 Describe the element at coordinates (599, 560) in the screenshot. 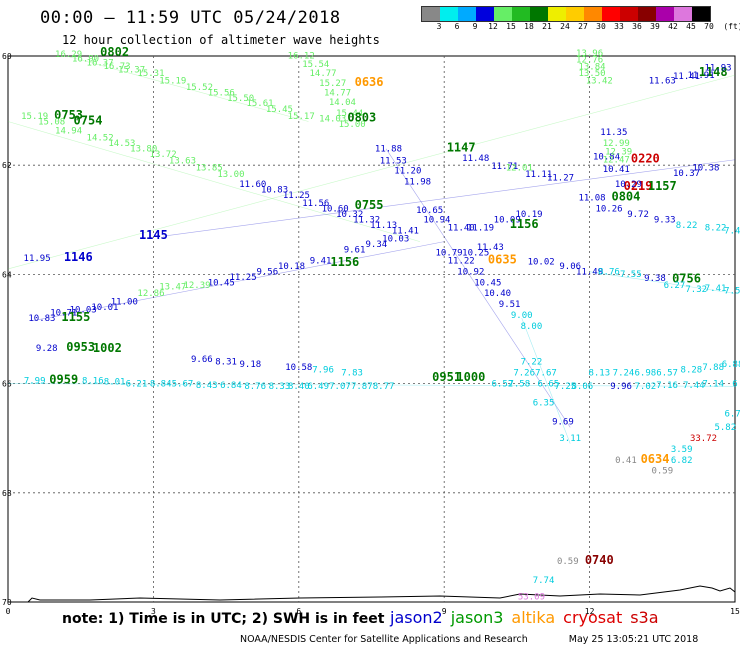

I see `pass-time-label: 0740` at that location.